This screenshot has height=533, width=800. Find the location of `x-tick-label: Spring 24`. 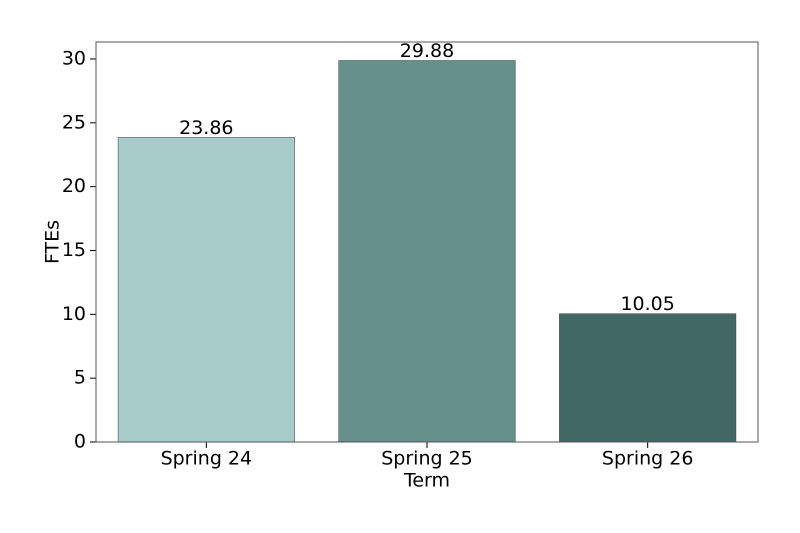

x-tick-label: Spring 24 is located at coordinates (207, 459).